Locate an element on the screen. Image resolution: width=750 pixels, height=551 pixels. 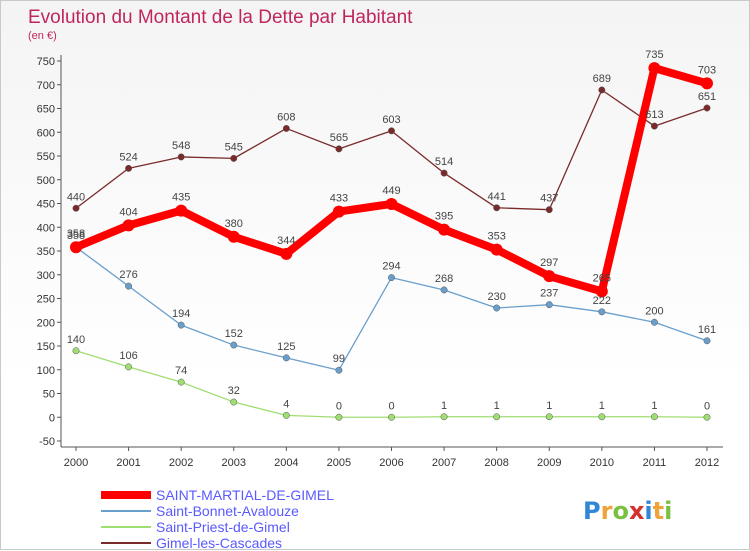
proxiti-logo: Proxiti is located at coordinates (627, 511).